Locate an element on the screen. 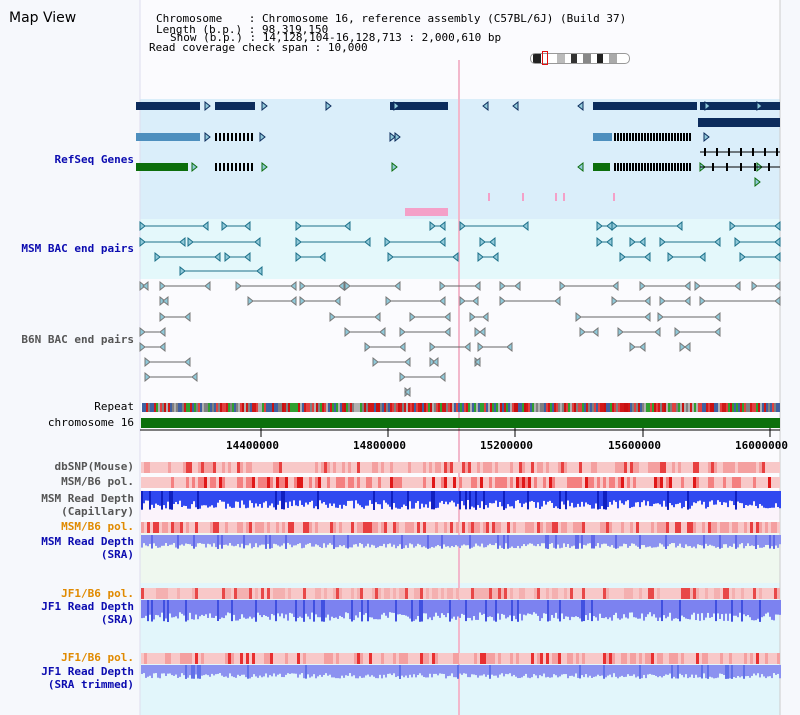 Image resolution: width=800 pixels, height=715 pixels. track-label-msm-depth-capillary: MSM Read Depth is located at coordinates (87, 498).